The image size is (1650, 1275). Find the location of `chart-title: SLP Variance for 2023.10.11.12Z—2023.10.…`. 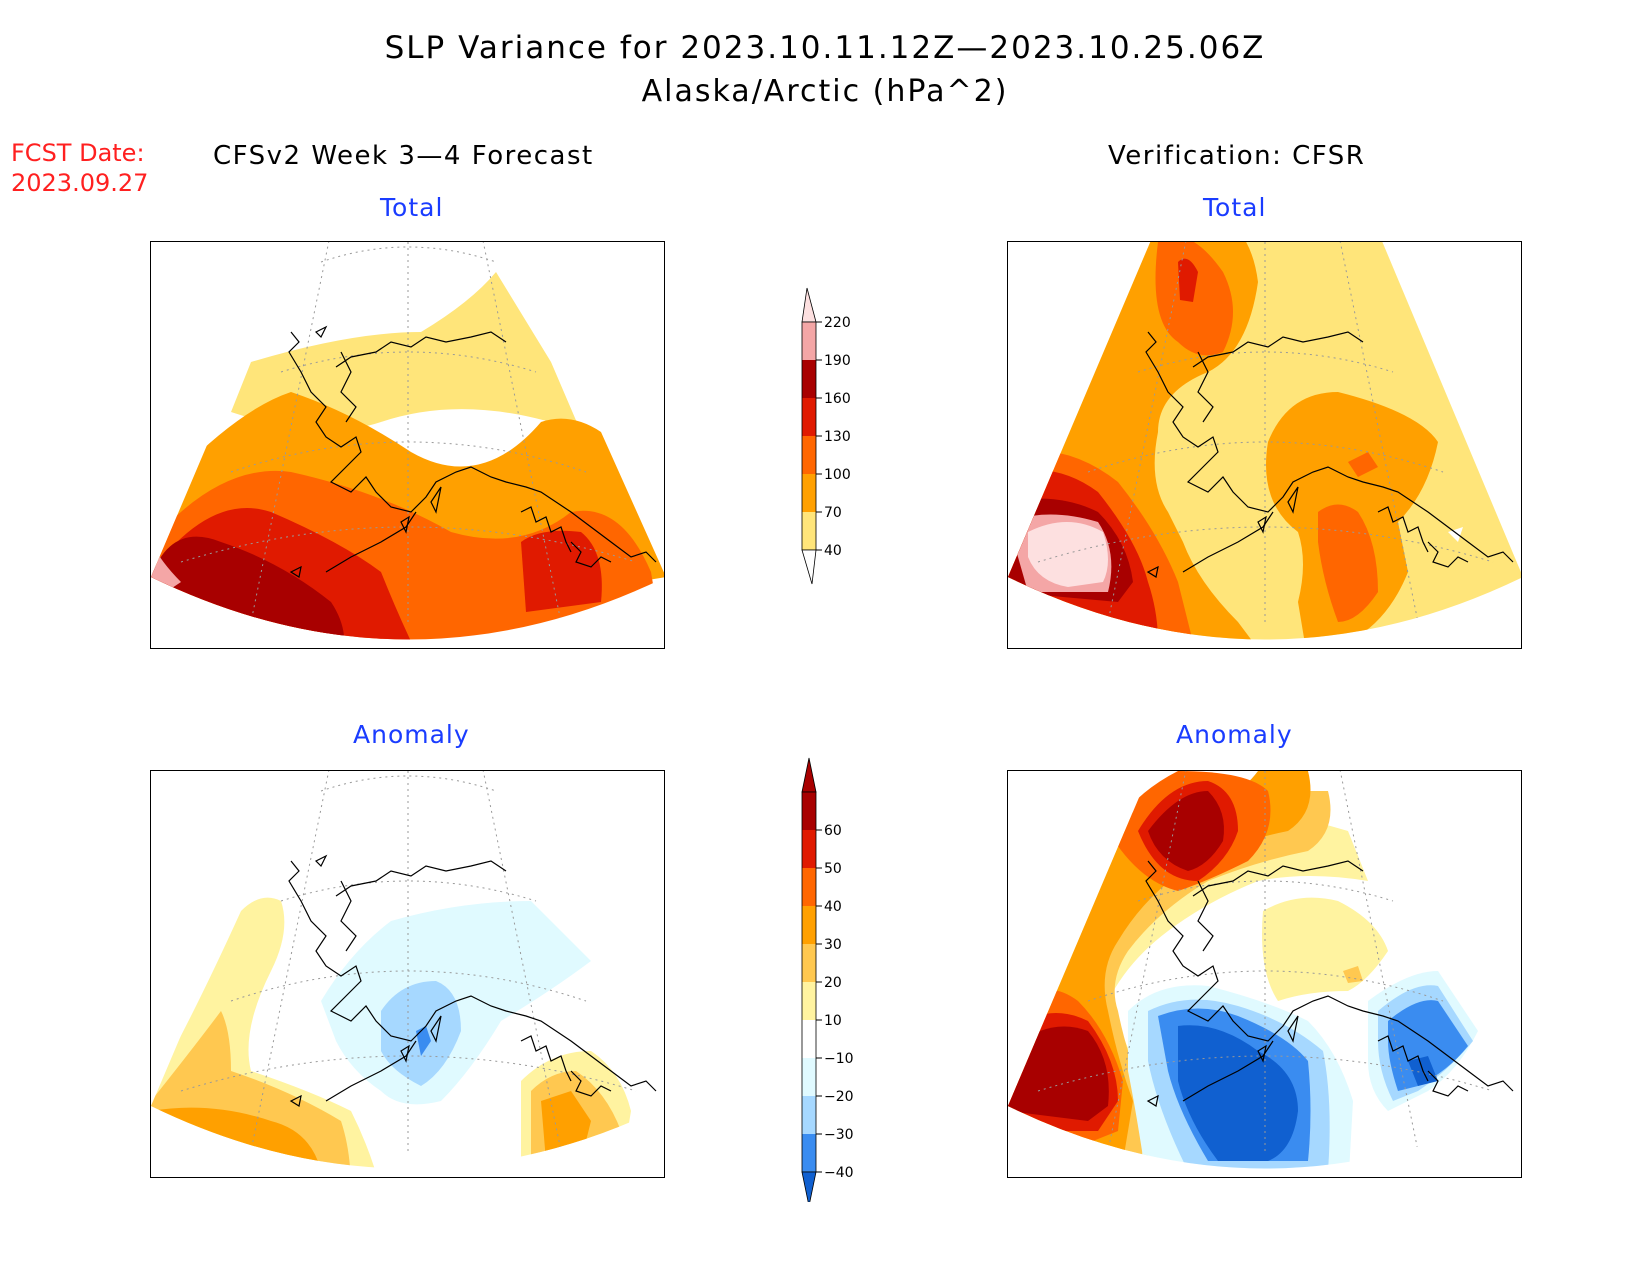

chart-title: SLP Variance for 2023.10.11.12Z—2023.10.… is located at coordinates (825, 48).